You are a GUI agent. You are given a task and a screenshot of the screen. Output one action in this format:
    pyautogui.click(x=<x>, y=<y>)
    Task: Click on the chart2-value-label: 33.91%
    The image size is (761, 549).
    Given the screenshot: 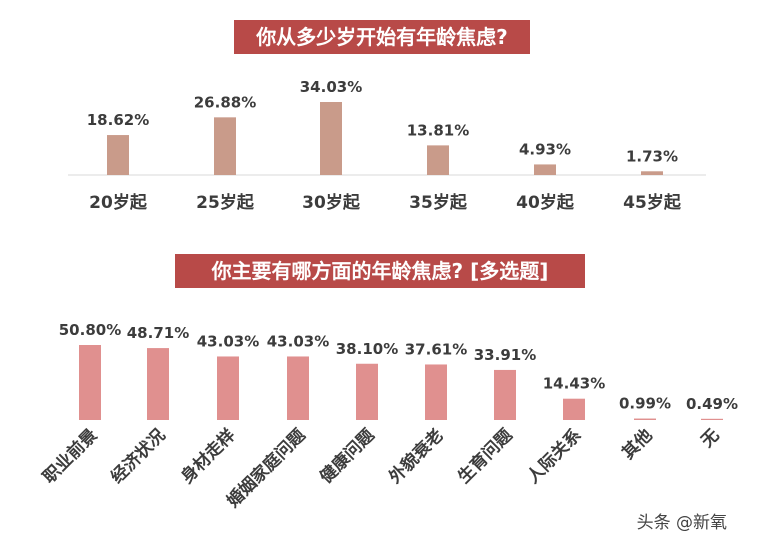 What is the action you would take?
    pyautogui.click(x=505, y=355)
    